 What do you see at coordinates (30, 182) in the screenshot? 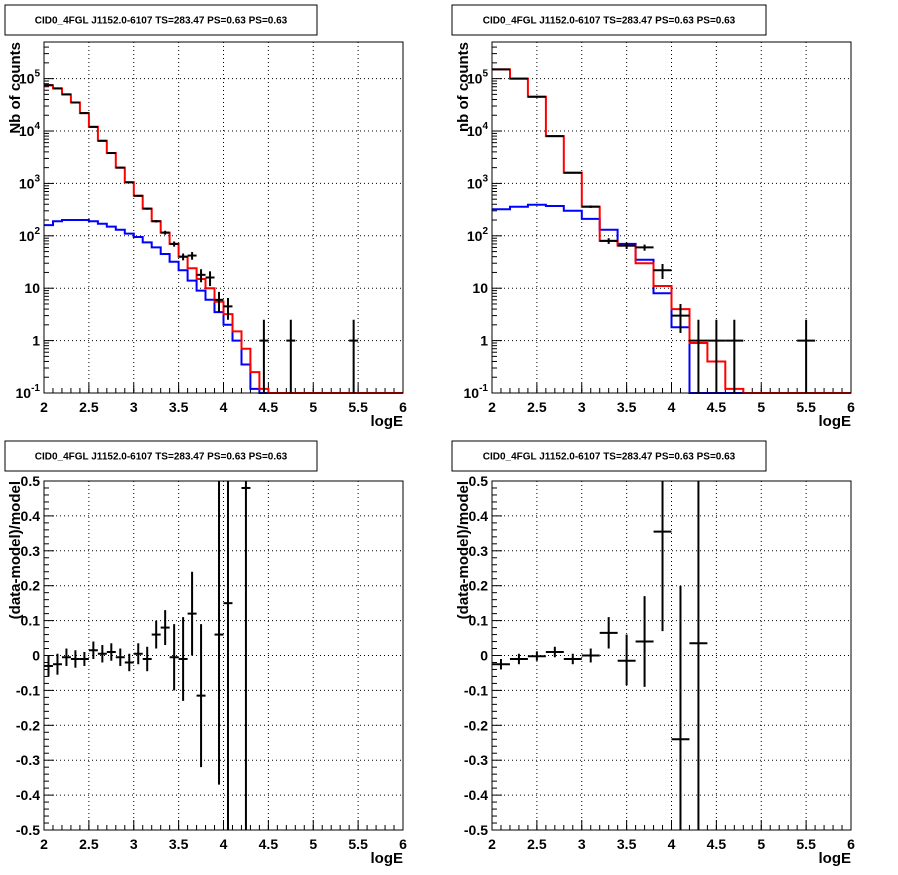
I see `y-tick-label: 10³` at bounding box center [30, 182].